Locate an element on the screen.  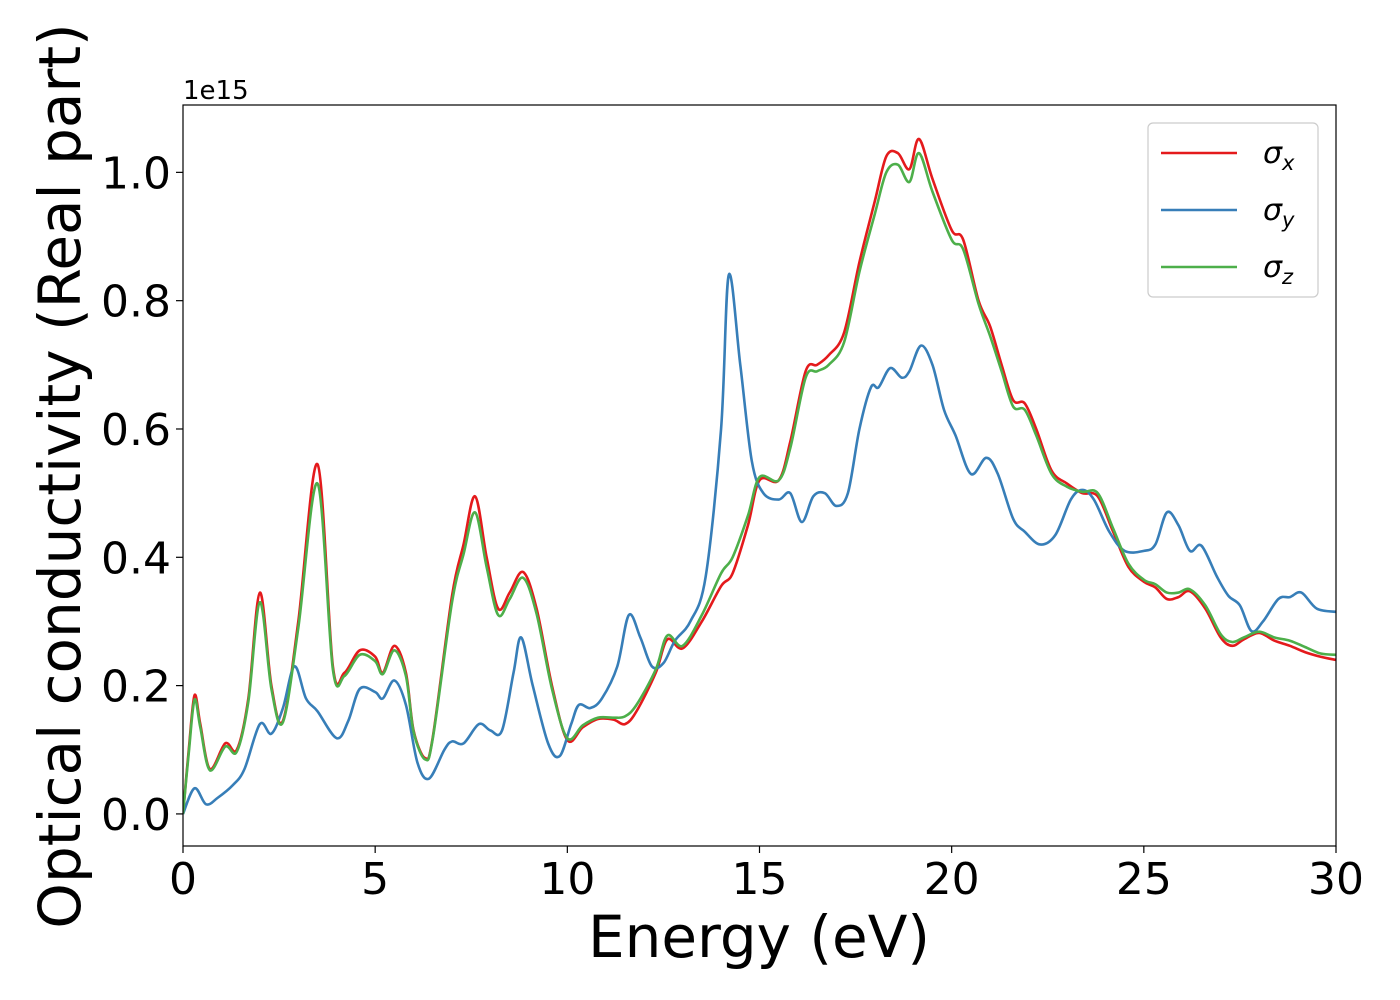
y-tick-label: 0.2 is located at coordinates (136, 687).